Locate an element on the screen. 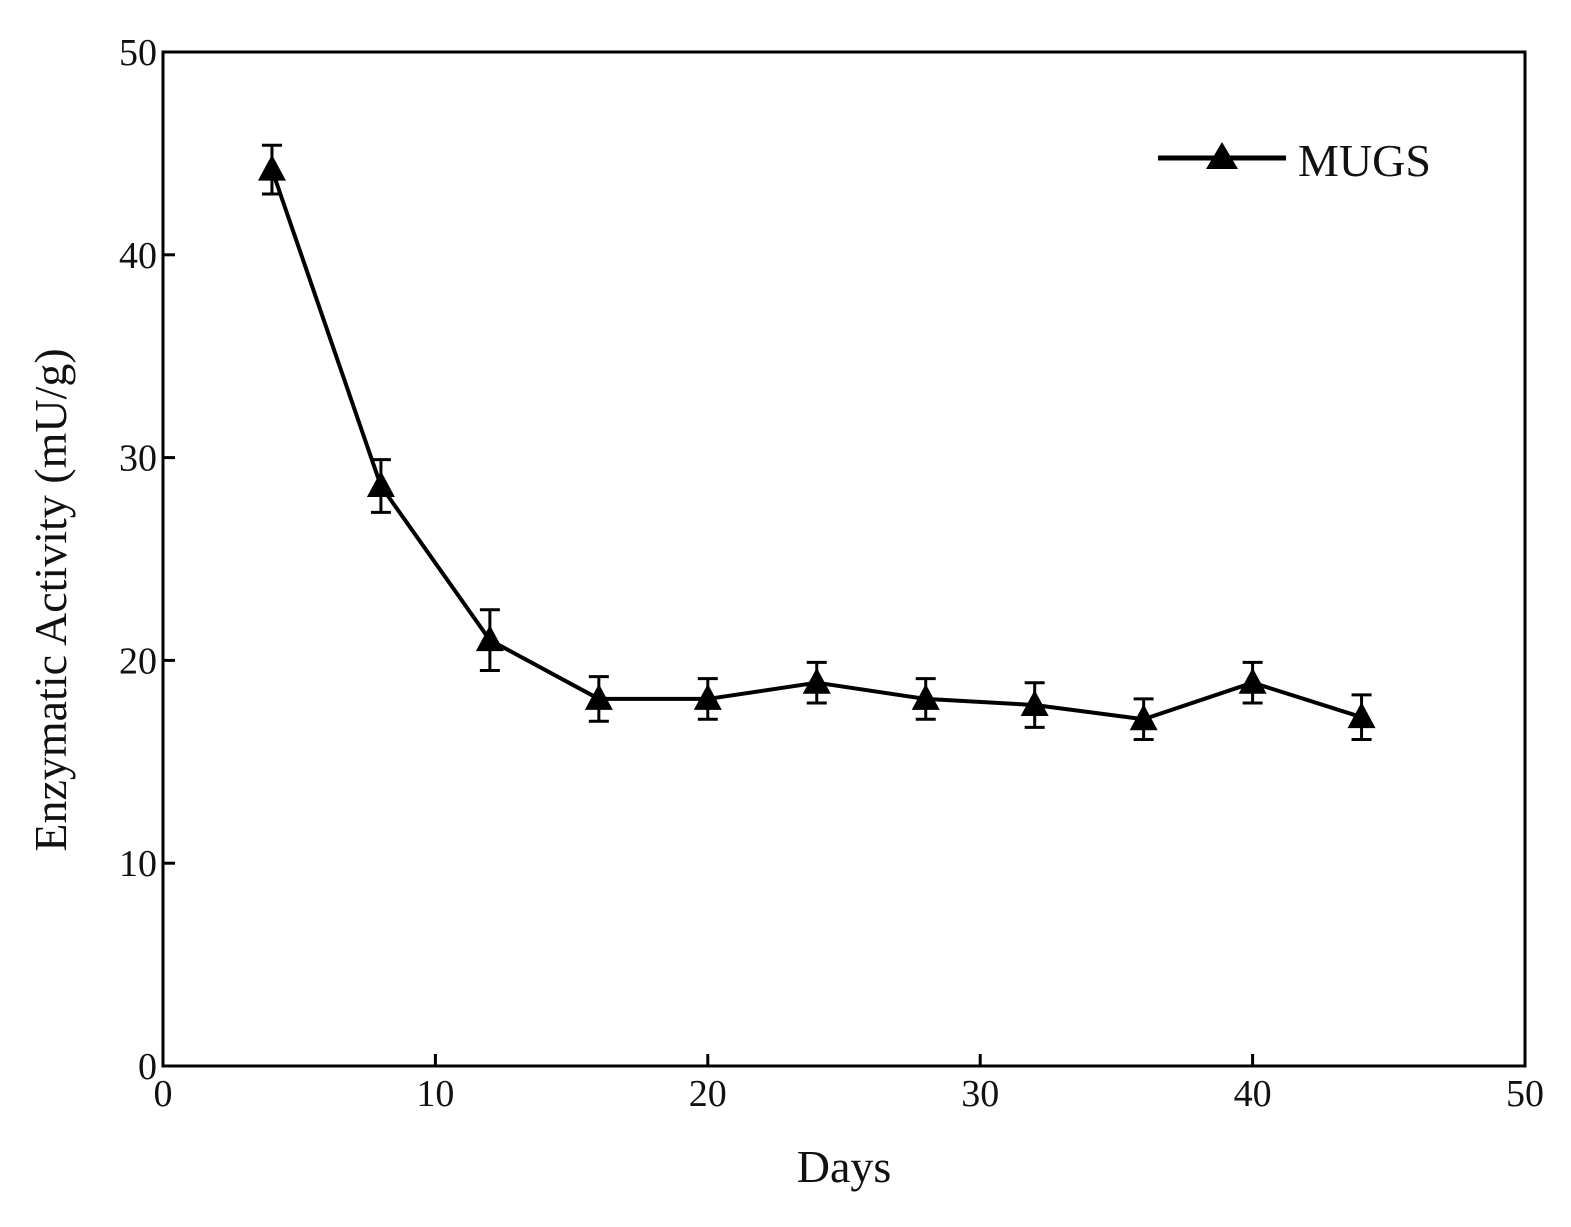 This screenshot has width=1571, height=1227. x-axis-title: Days is located at coordinates (844, 1166).